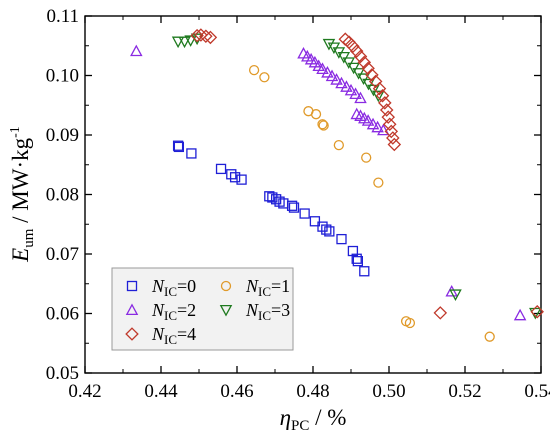  I want to click on x-tick-label: 0.42, so click(84, 391).